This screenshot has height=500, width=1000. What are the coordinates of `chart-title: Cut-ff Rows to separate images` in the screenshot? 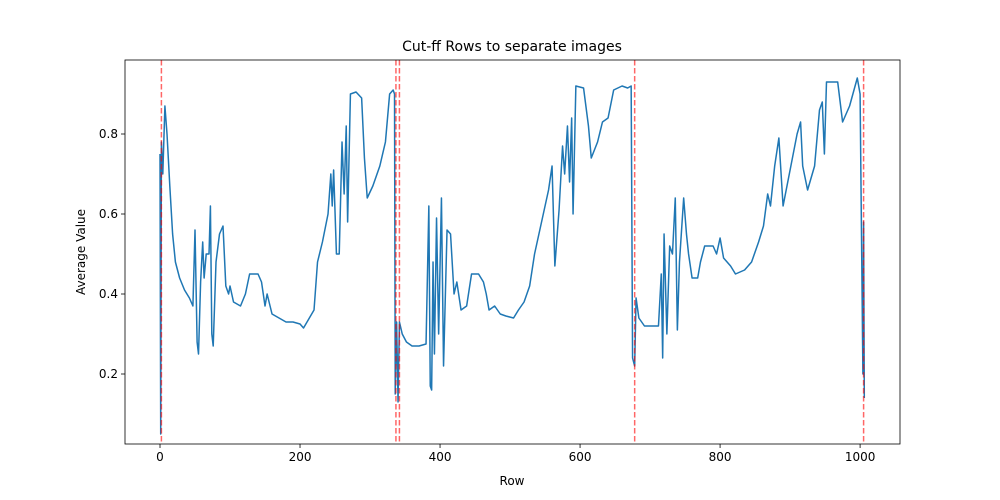 It's located at (512, 47).